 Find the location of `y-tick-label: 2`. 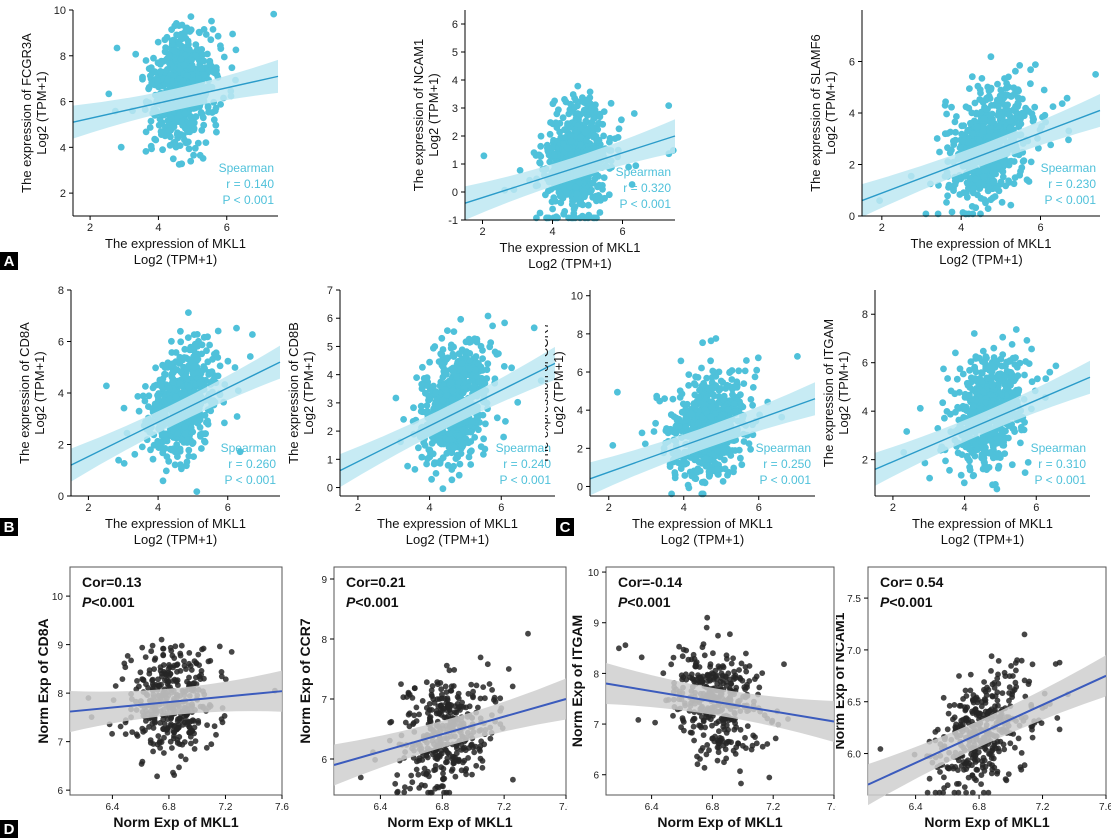

y-tick-label: 2 is located at coordinates (330, 432).